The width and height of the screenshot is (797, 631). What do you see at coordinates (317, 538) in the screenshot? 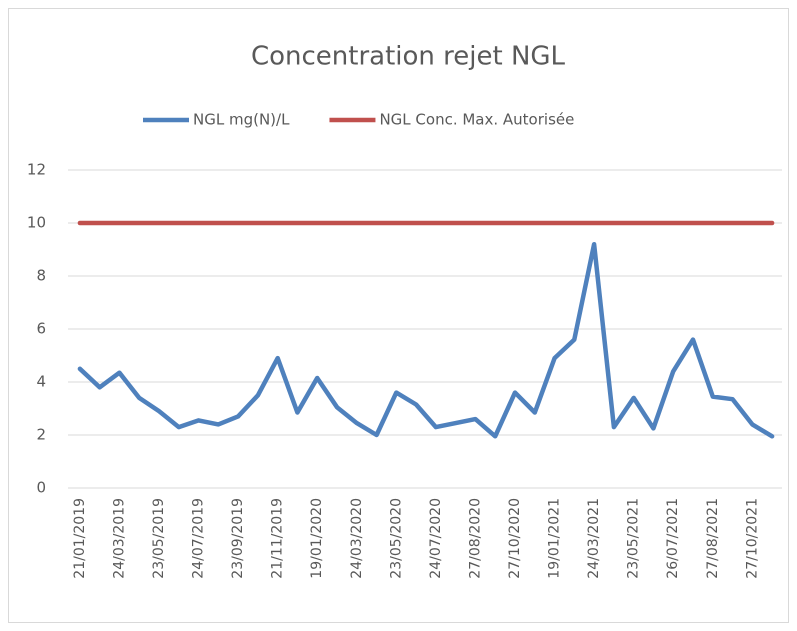
I see `x-tick-label: 19/01/2020` at bounding box center [317, 538].